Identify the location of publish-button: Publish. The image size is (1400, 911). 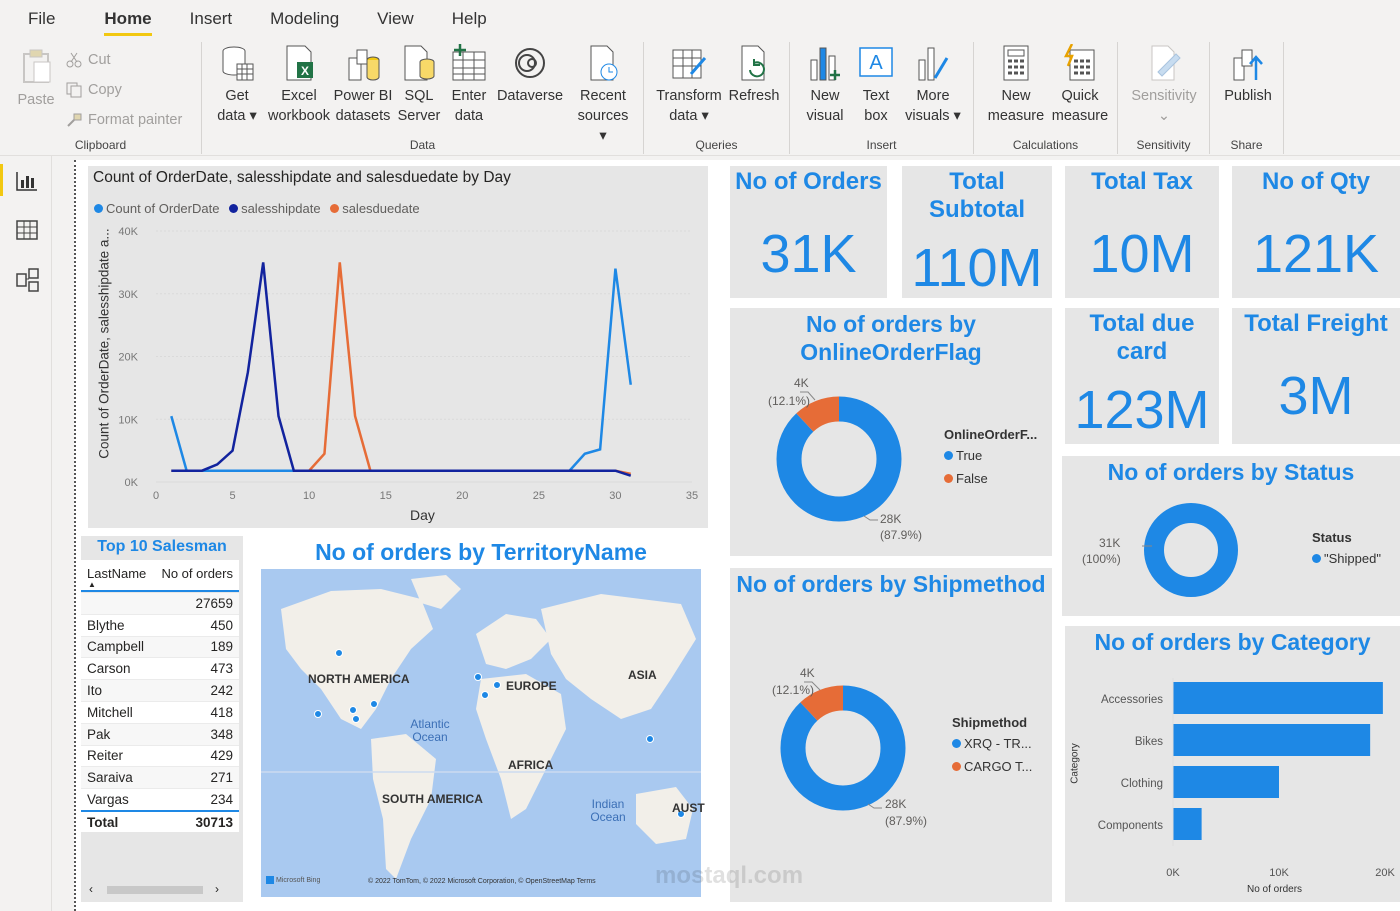
(1248, 75).